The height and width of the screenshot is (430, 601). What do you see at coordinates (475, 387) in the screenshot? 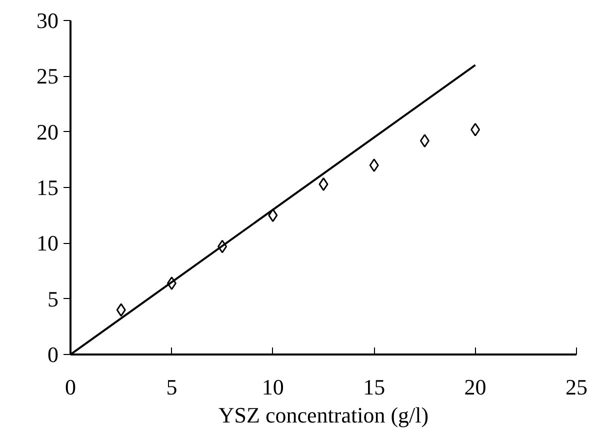
I see `x-tick-label: 20` at bounding box center [475, 387].